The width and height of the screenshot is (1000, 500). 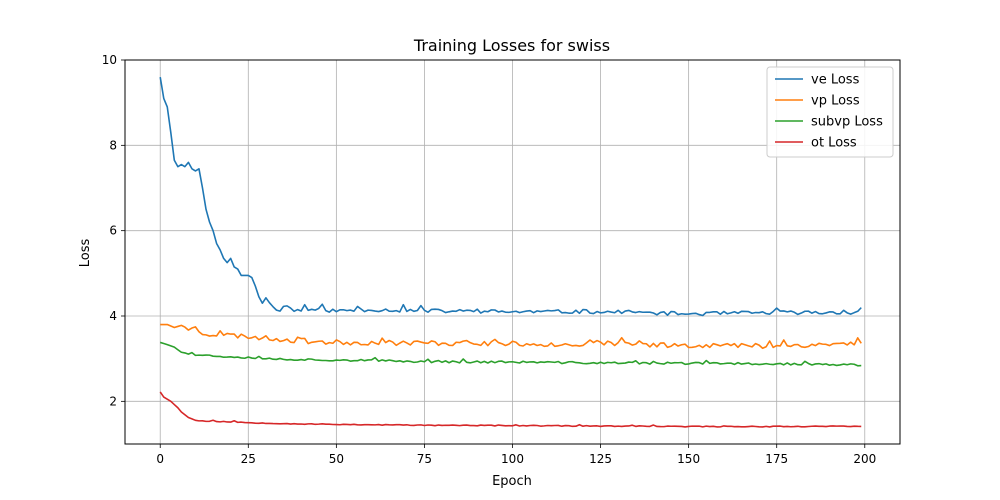 What do you see at coordinates (113, 401) in the screenshot?
I see `y-tick-label: 2` at bounding box center [113, 401].